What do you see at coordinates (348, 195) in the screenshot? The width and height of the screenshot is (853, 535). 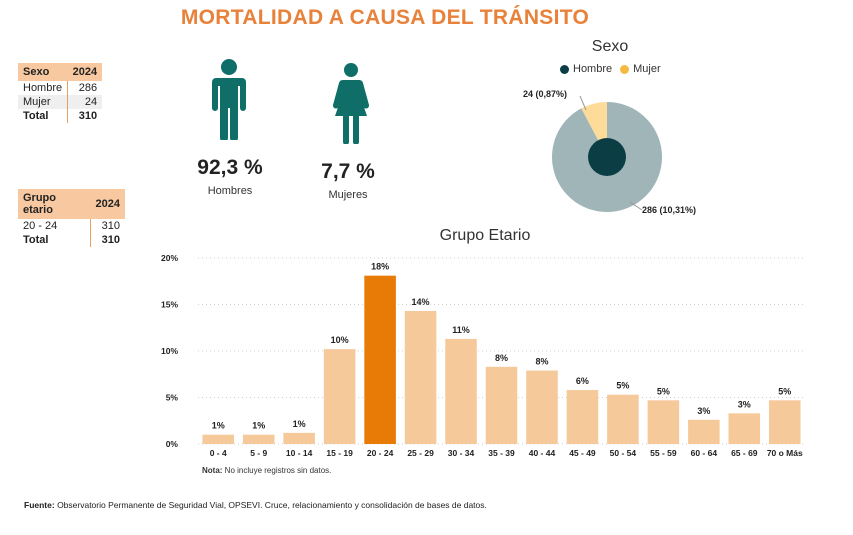 I see `women-label: Mujeres` at bounding box center [348, 195].